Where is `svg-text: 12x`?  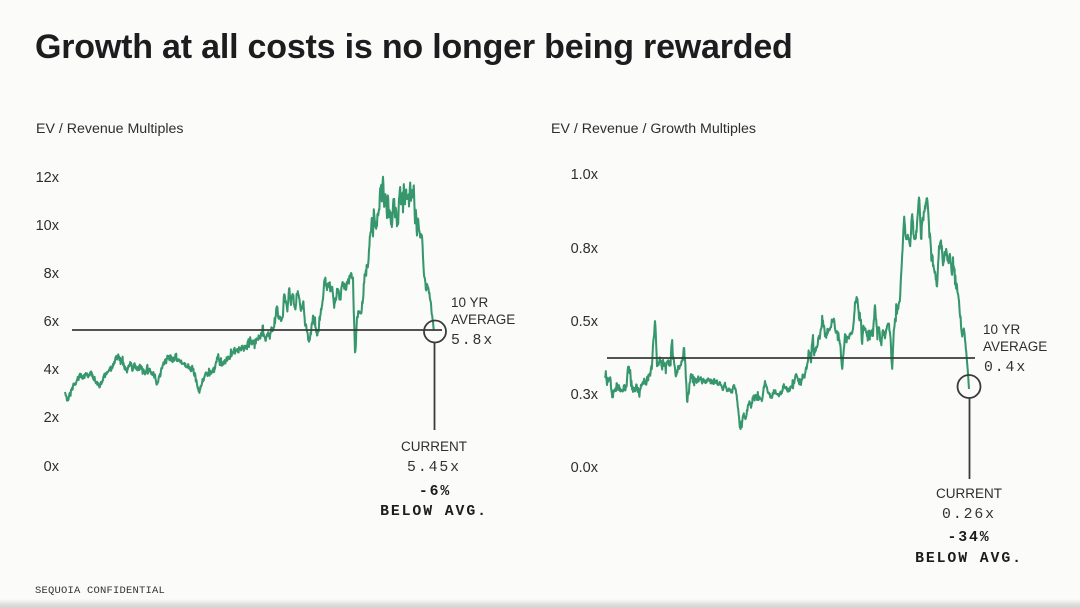
svg-text: 12x is located at coordinates (48, 178).